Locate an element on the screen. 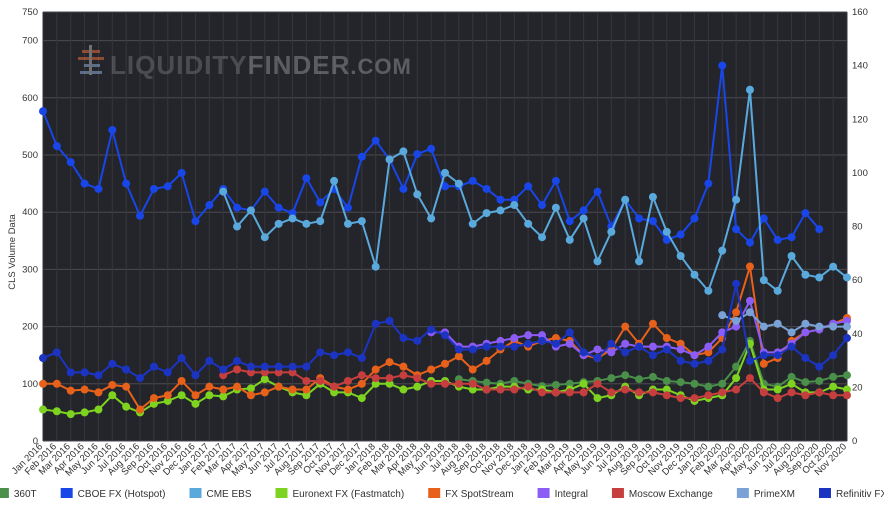  legend-item: Euronext FX (Fastmatch) is located at coordinates (340, 494).